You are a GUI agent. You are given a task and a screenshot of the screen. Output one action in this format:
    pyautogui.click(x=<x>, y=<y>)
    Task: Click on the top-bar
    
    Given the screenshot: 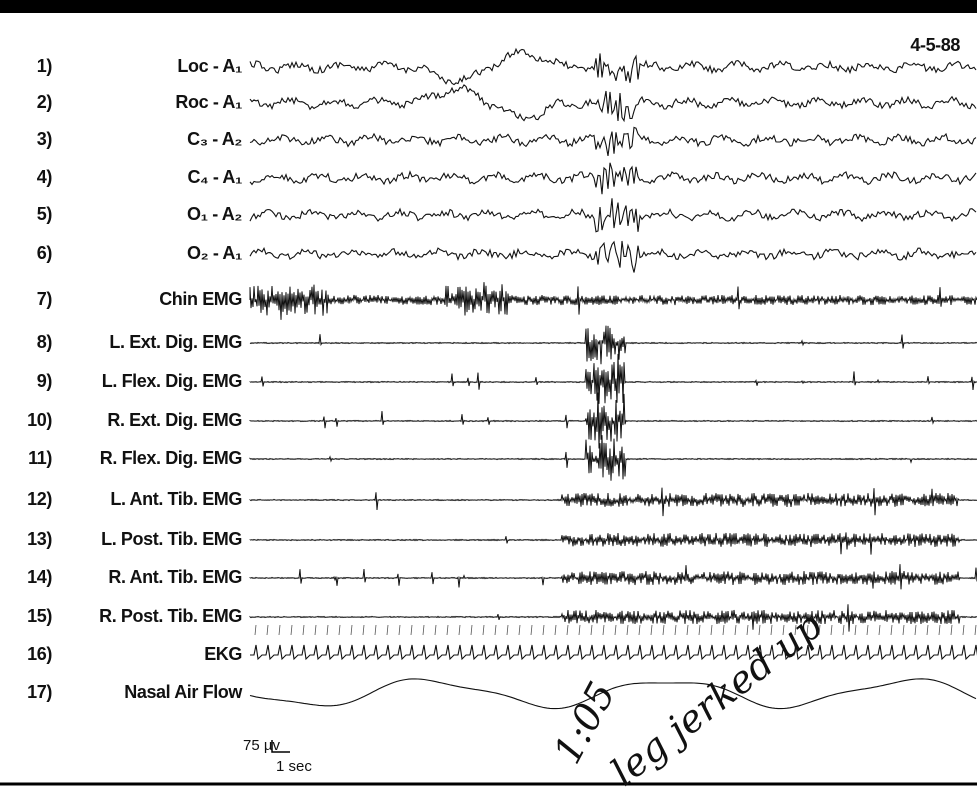 What is the action you would take?
    pyautogui.click(x=488, y=6)
    